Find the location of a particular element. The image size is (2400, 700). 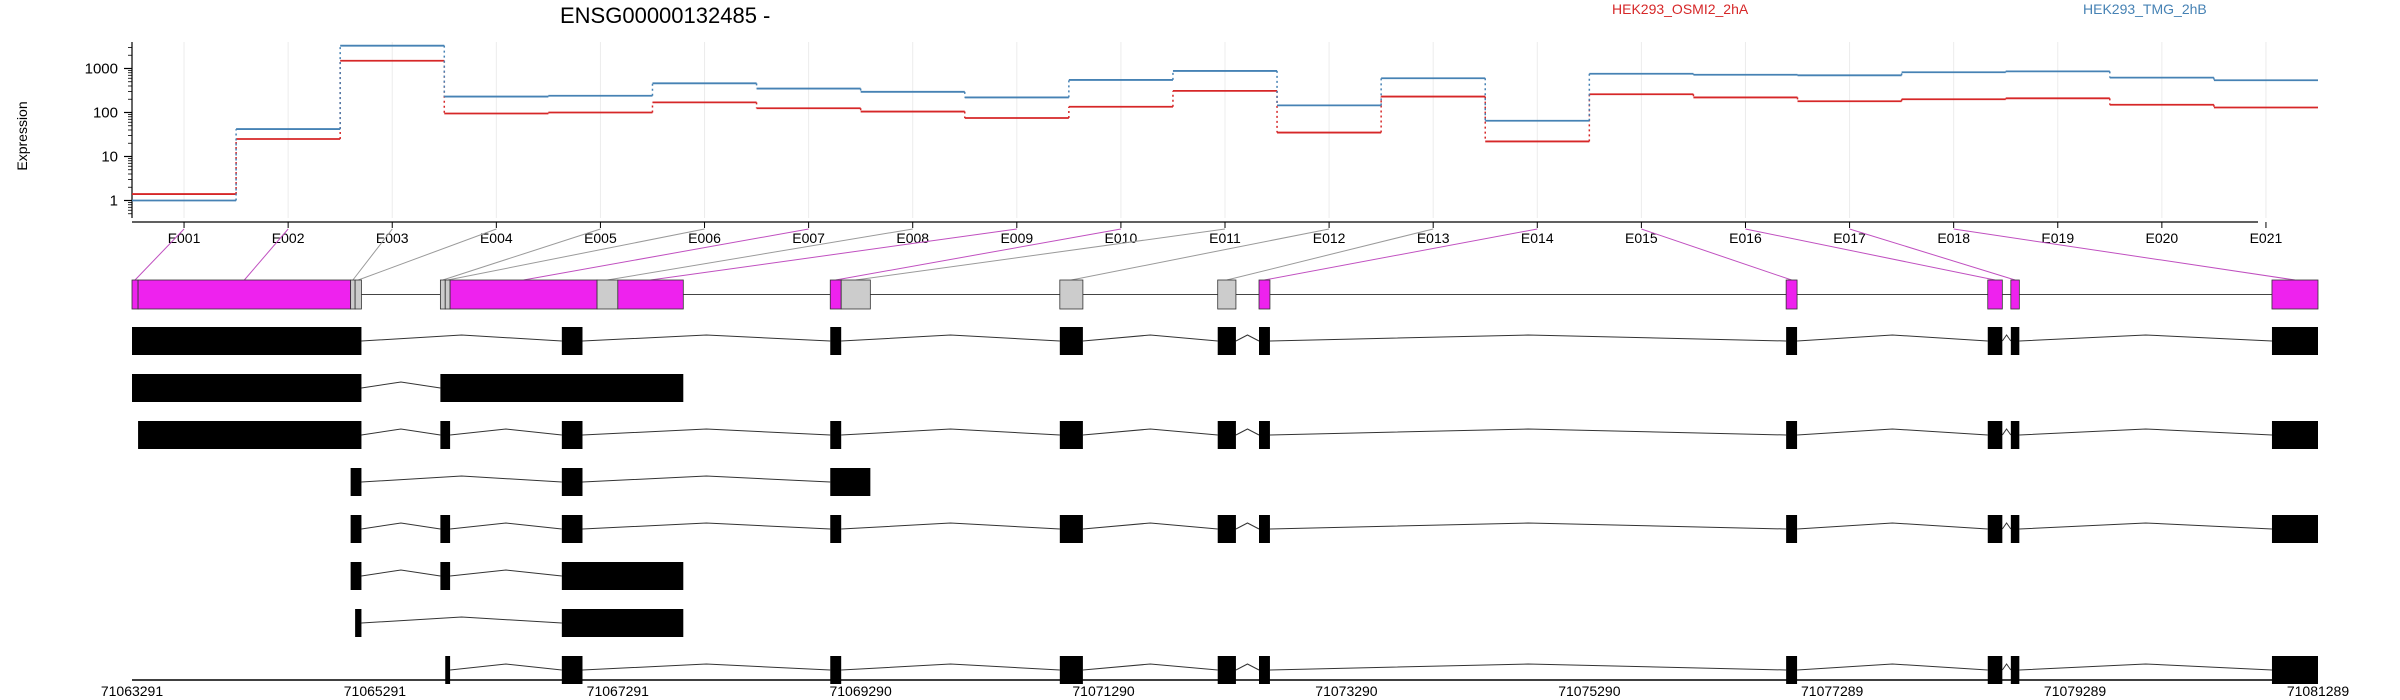

x-tick-label: E020 is located at coordinates (2162, 238).